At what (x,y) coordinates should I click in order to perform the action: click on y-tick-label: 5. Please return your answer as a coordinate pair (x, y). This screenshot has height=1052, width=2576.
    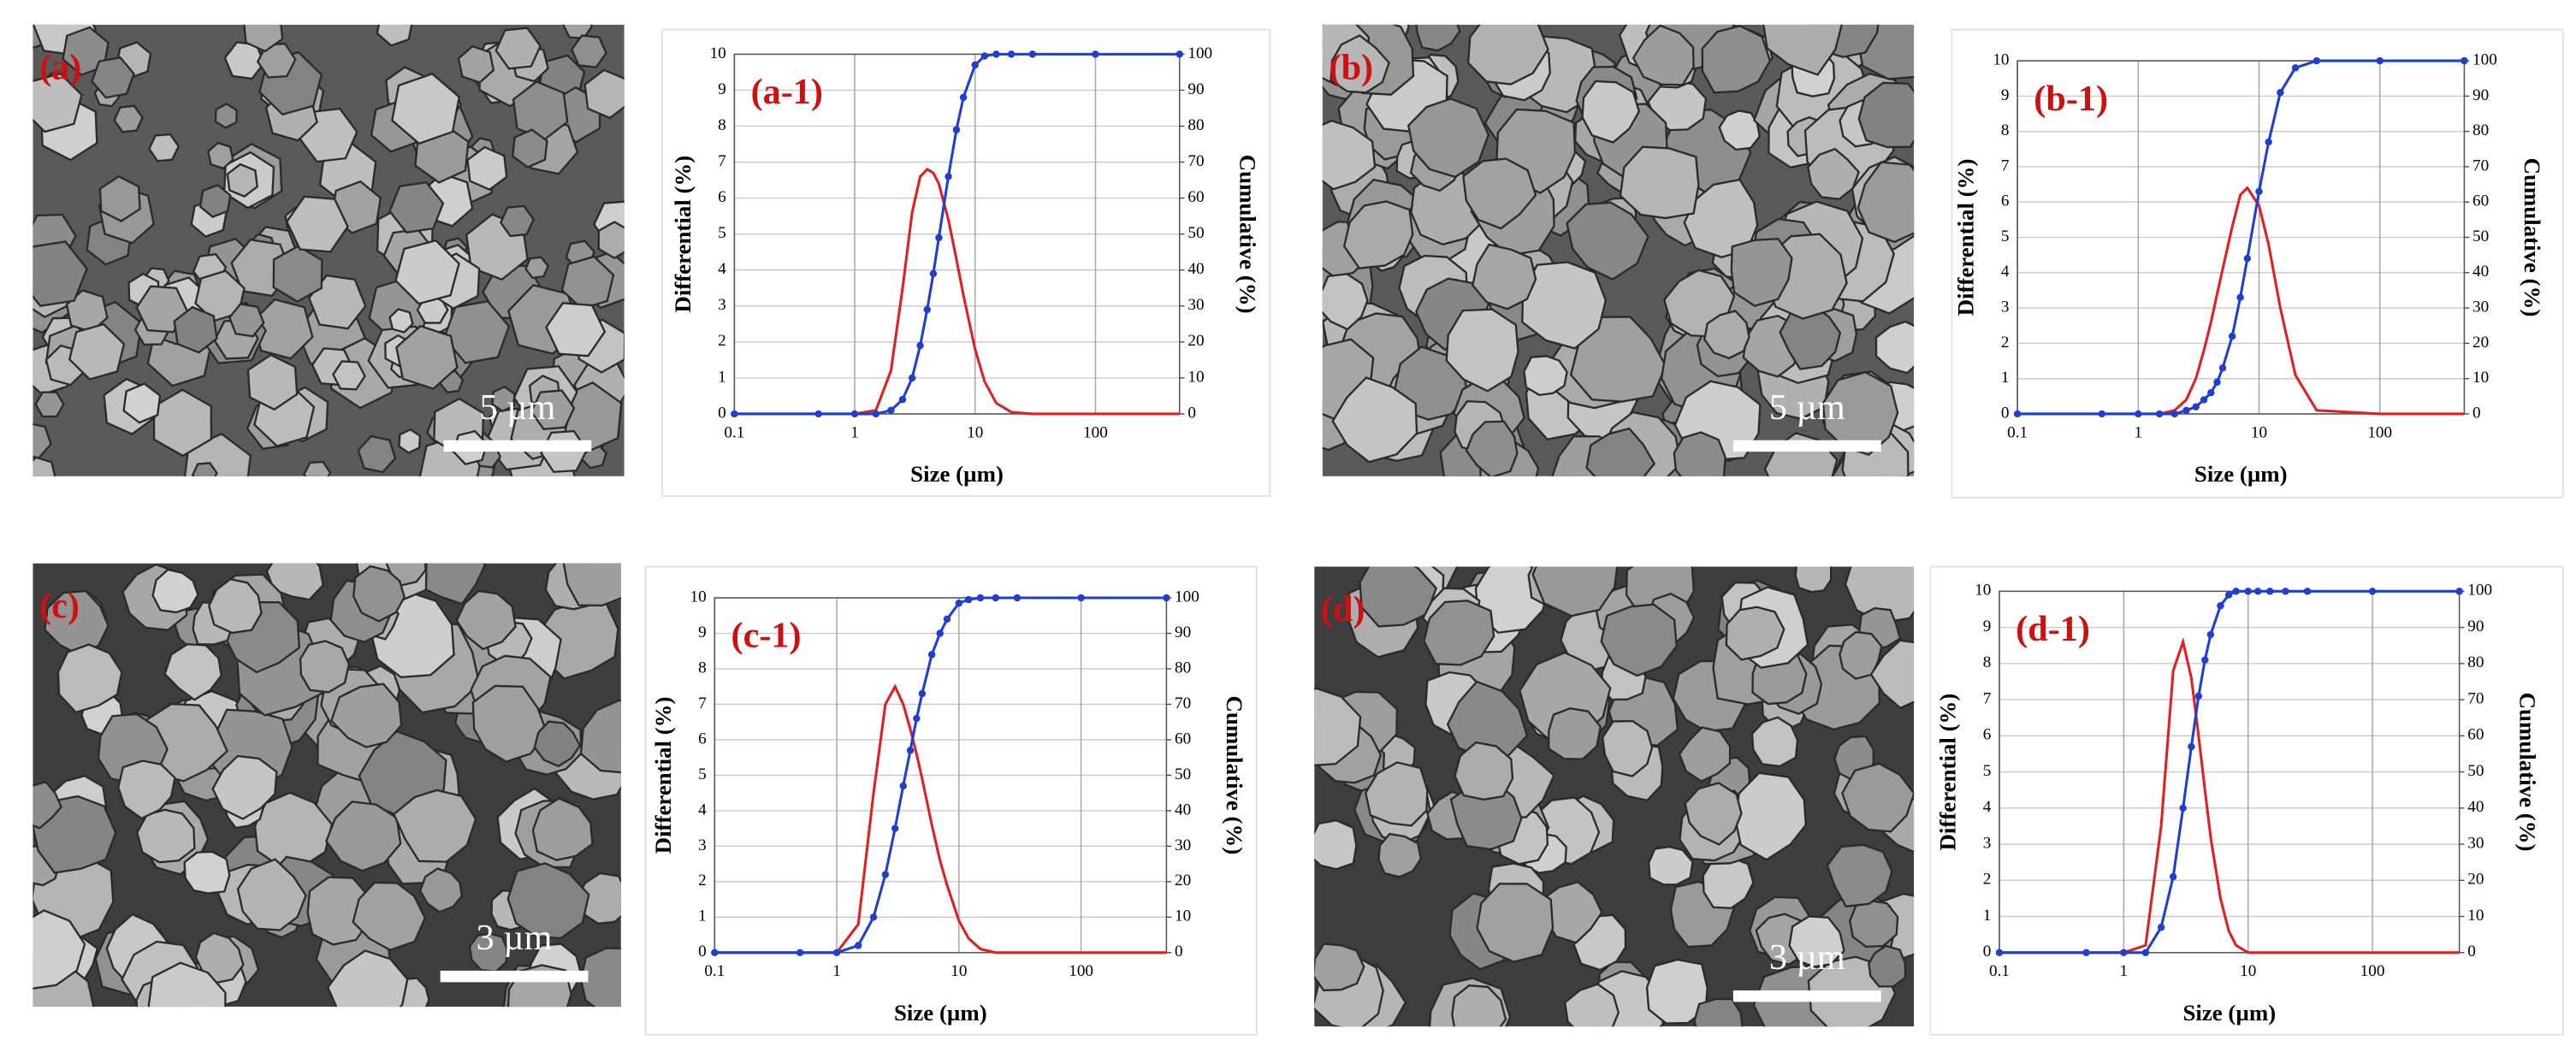
    Looking at the image, I should click on (702, 774).